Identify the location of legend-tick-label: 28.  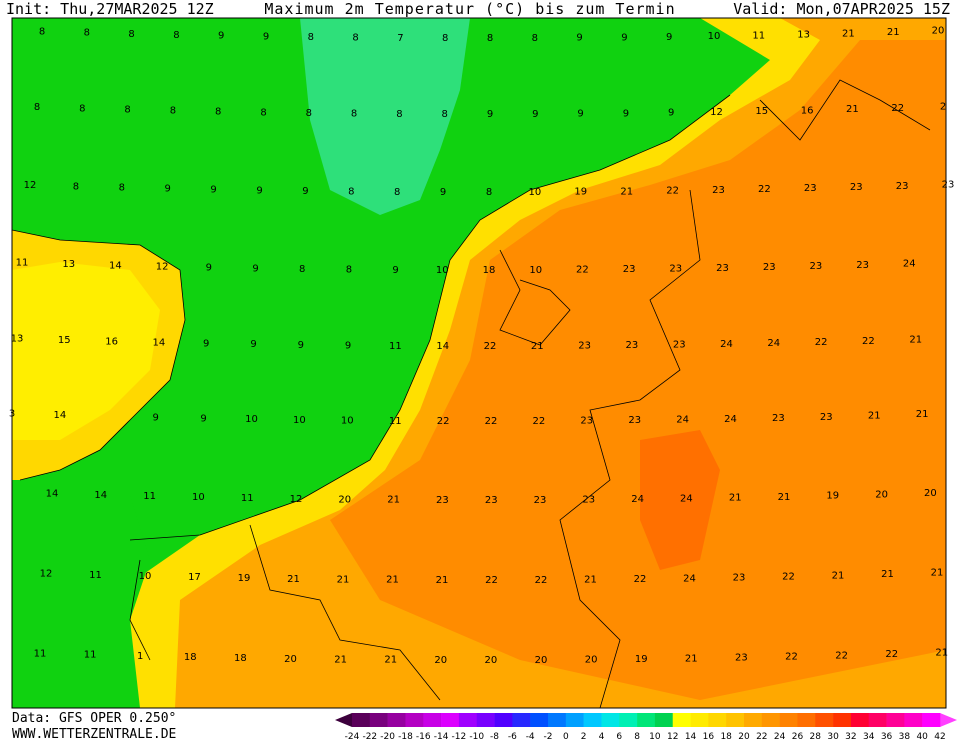
(816, 736).